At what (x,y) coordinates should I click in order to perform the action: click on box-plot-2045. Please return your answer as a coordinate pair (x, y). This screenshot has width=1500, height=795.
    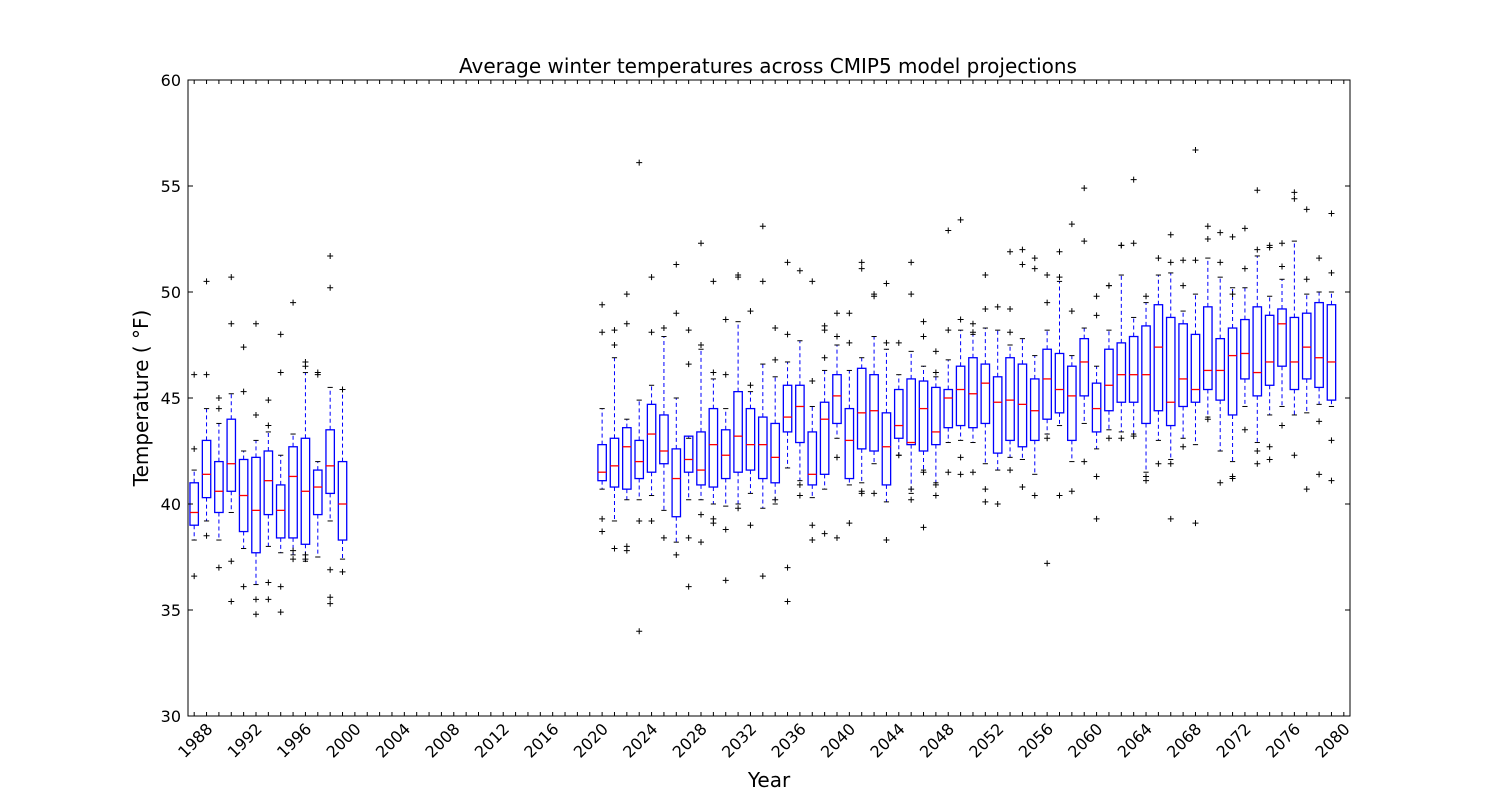
    Looking at the image, I should click on (911, 381).